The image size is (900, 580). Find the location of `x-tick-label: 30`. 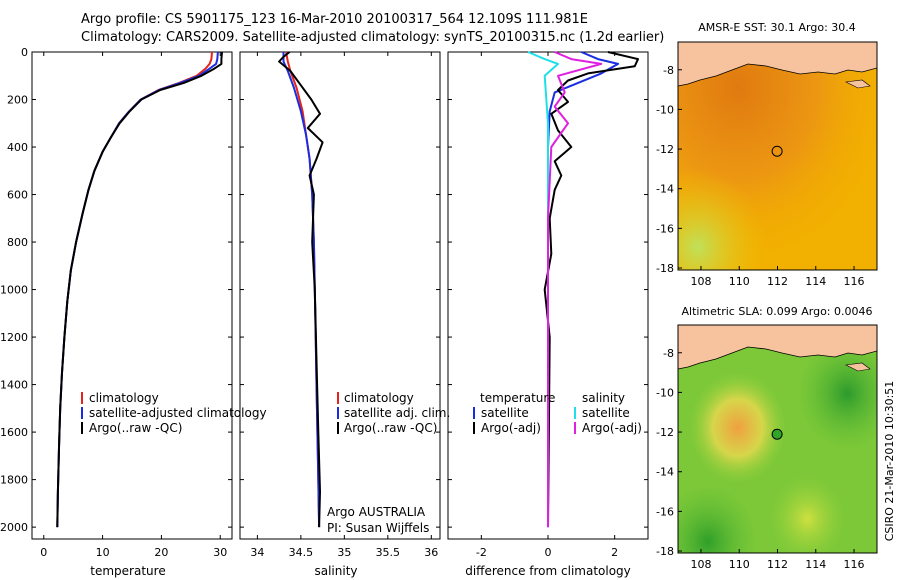

x-tick-label: 30 is located at coordinates (220, 552).